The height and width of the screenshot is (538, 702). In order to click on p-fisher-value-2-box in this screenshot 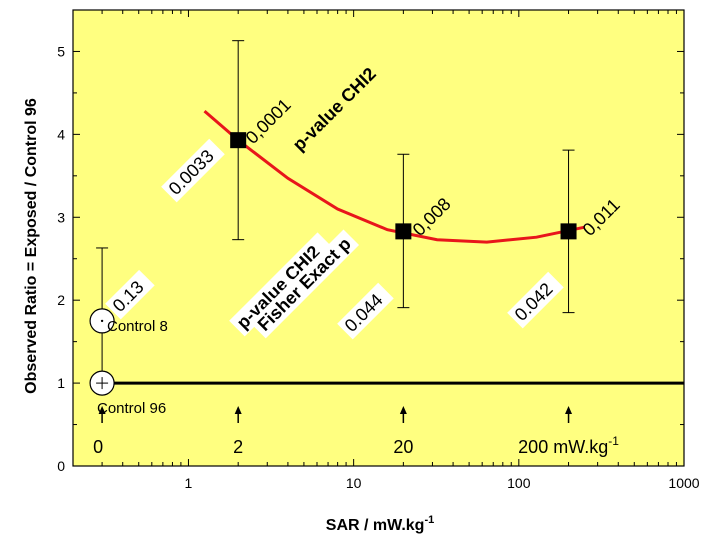, I will do `click(535, 300)`.